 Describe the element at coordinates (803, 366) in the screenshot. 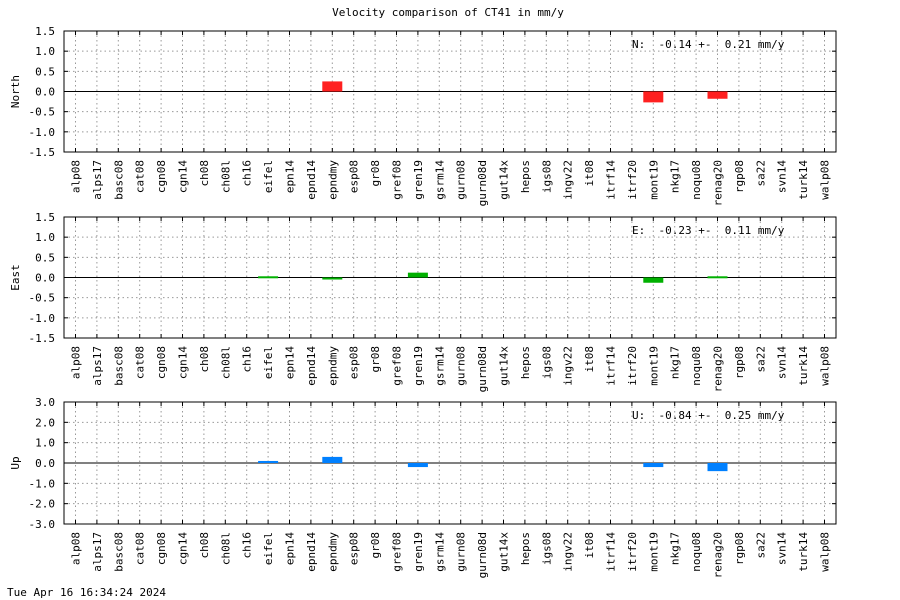

I see `x-tick-label: turk14` at that location.